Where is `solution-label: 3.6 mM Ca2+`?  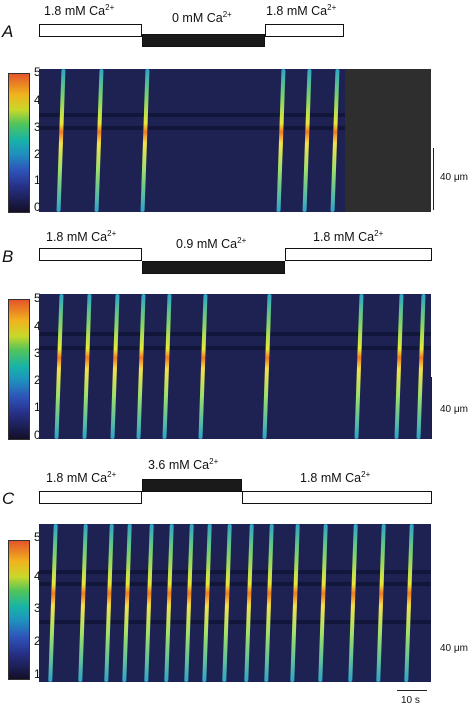 solution-label: 3.6 mM Ca2+ is located at coordinates (183, 464).